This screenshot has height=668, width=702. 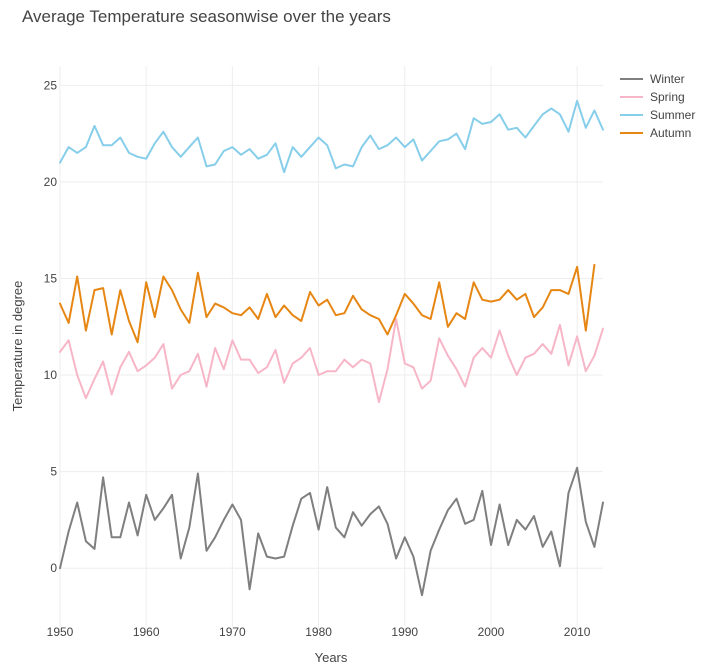 I want to click on x-tick-label: 1970, so click(x=232, y=632).